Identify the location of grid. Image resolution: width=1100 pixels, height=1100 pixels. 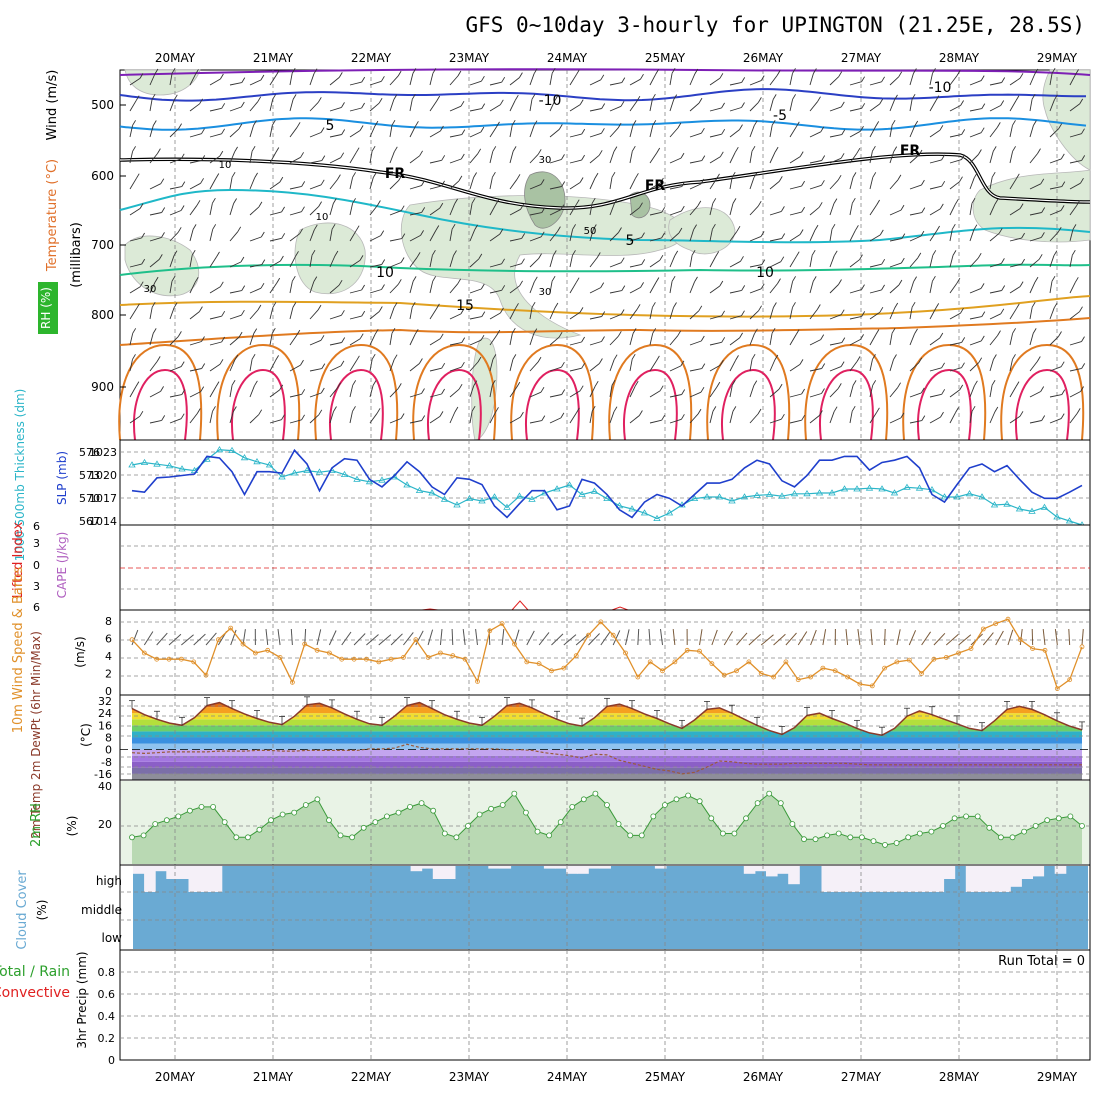
(605, 652).